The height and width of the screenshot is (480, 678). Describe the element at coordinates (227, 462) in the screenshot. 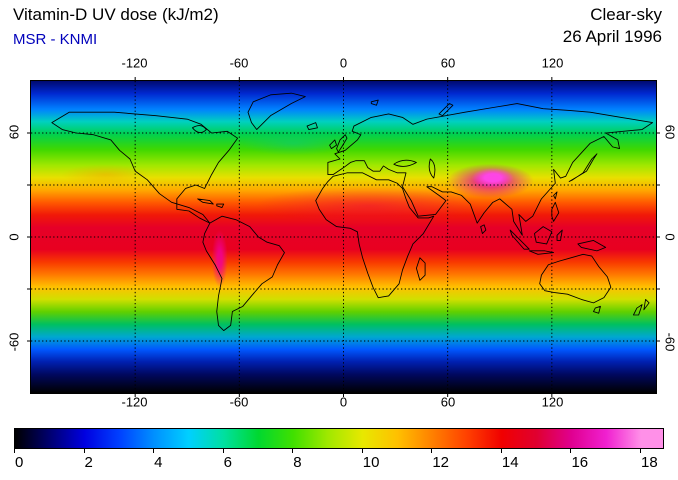

I see `colorbar-tick-label: 6` at that location.